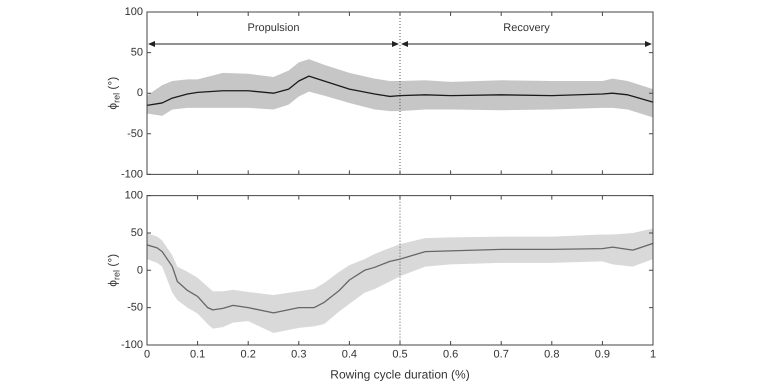  I want to click on x-tick-label: 0.6, so click(450, 354).